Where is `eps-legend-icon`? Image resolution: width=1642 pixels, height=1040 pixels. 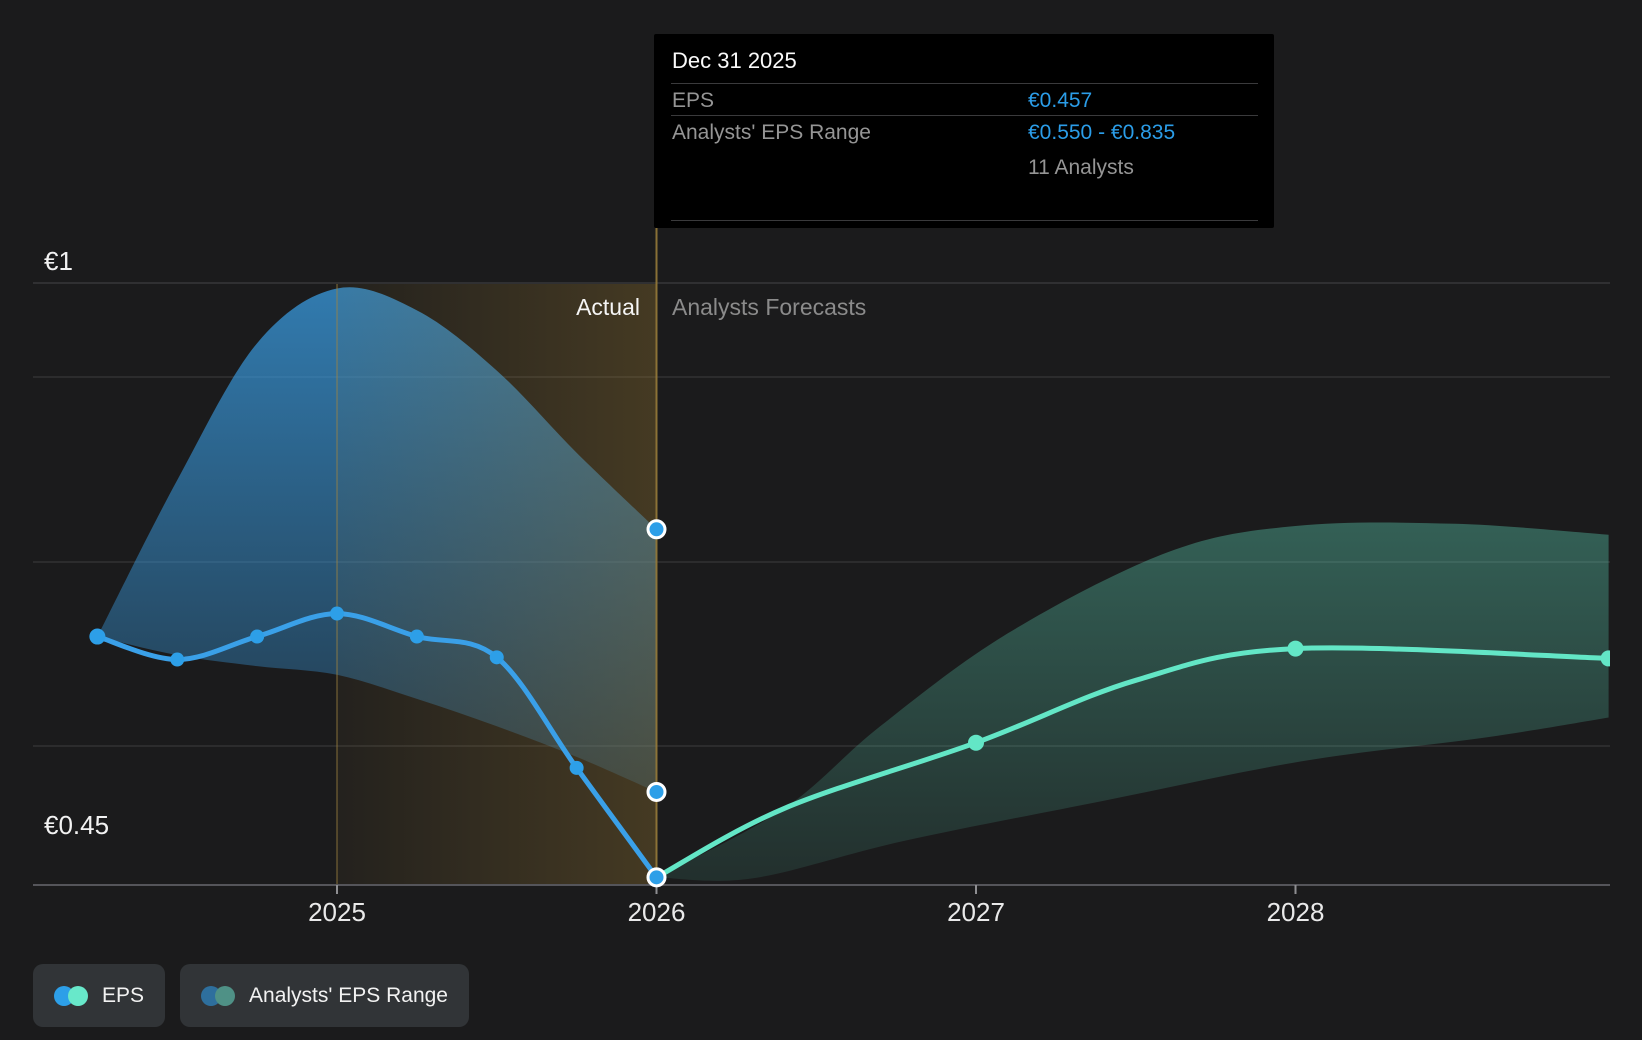
eps-legend-icon is located at coordinates (71, 995).